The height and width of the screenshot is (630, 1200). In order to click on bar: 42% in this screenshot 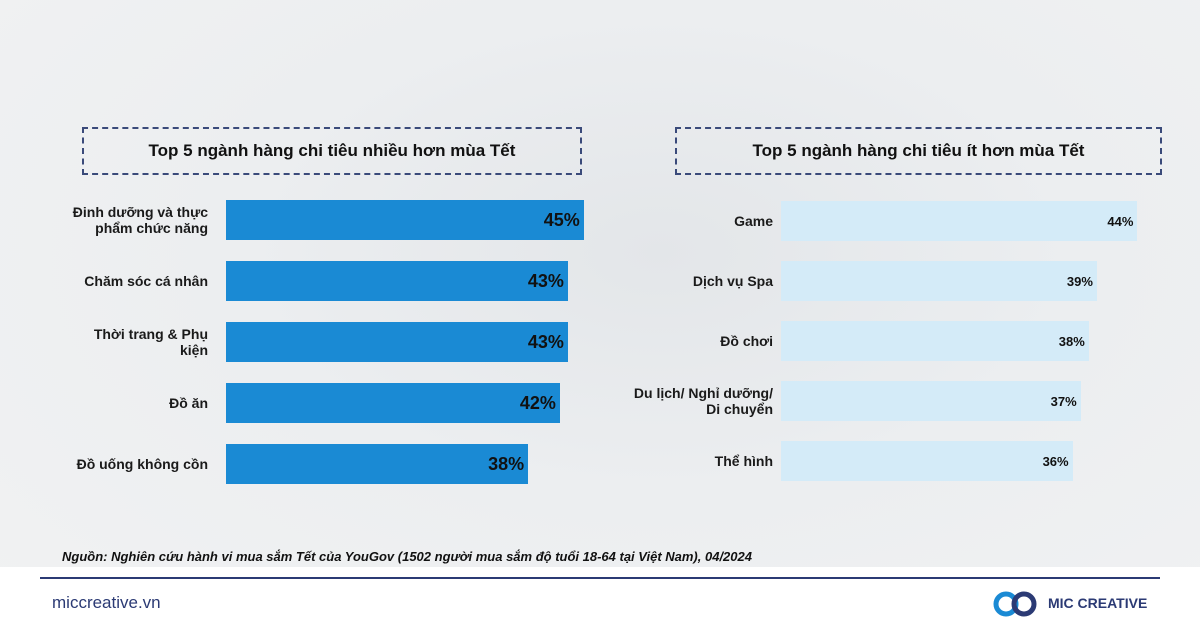, I will do `click(393, 403)`.